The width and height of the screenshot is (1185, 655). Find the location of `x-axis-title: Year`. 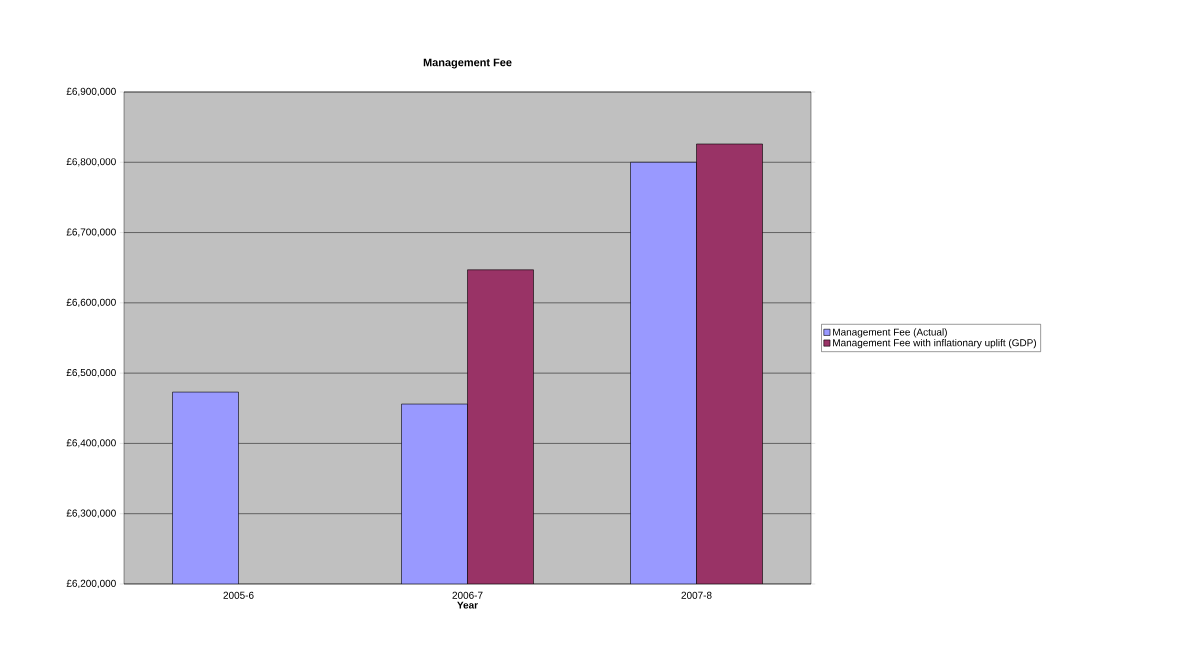

x-axis-title: Year is located at coordinates (467, 605).